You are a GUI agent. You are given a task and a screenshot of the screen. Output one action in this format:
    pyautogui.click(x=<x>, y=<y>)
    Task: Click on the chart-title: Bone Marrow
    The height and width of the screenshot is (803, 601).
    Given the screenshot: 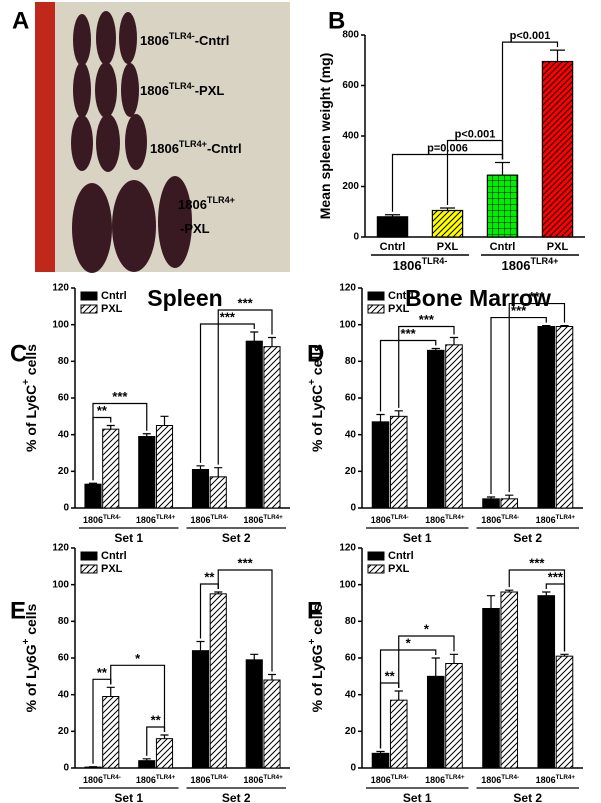 What is the action you would take?
    pyautogui.click(x=478, y=298)
    